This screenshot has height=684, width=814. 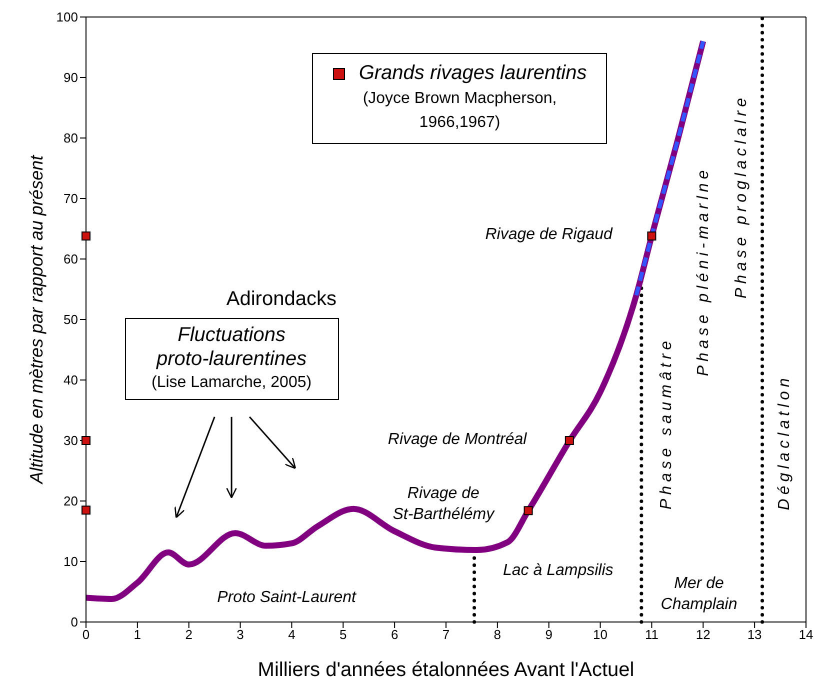 What do you see at coordinates (286, 597) in the screenshot?
I see `annotation: Proto Saint-Laurent` at bounding box center [286, 597].